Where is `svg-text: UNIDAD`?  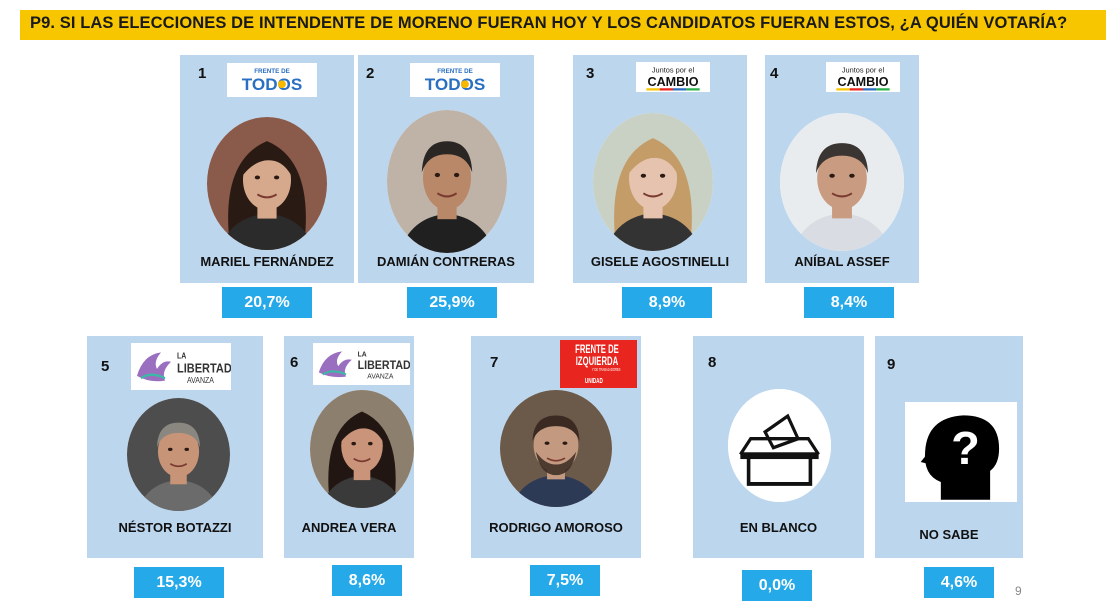
svg-text: UNIDAD is located at coordinates (594, 381).